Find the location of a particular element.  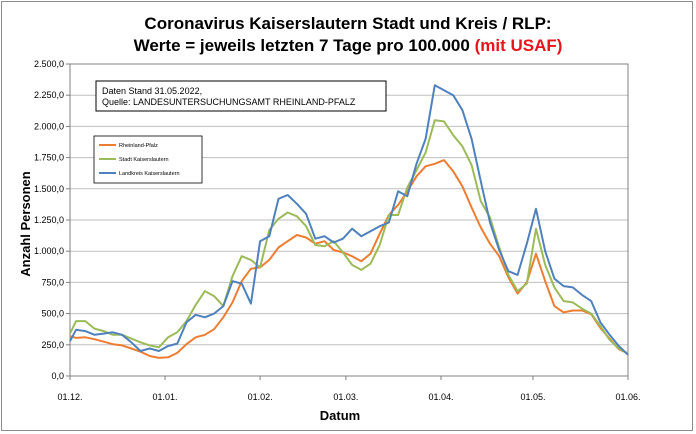

x-tick-label: 01.03. is located at coordinates (345, 397).